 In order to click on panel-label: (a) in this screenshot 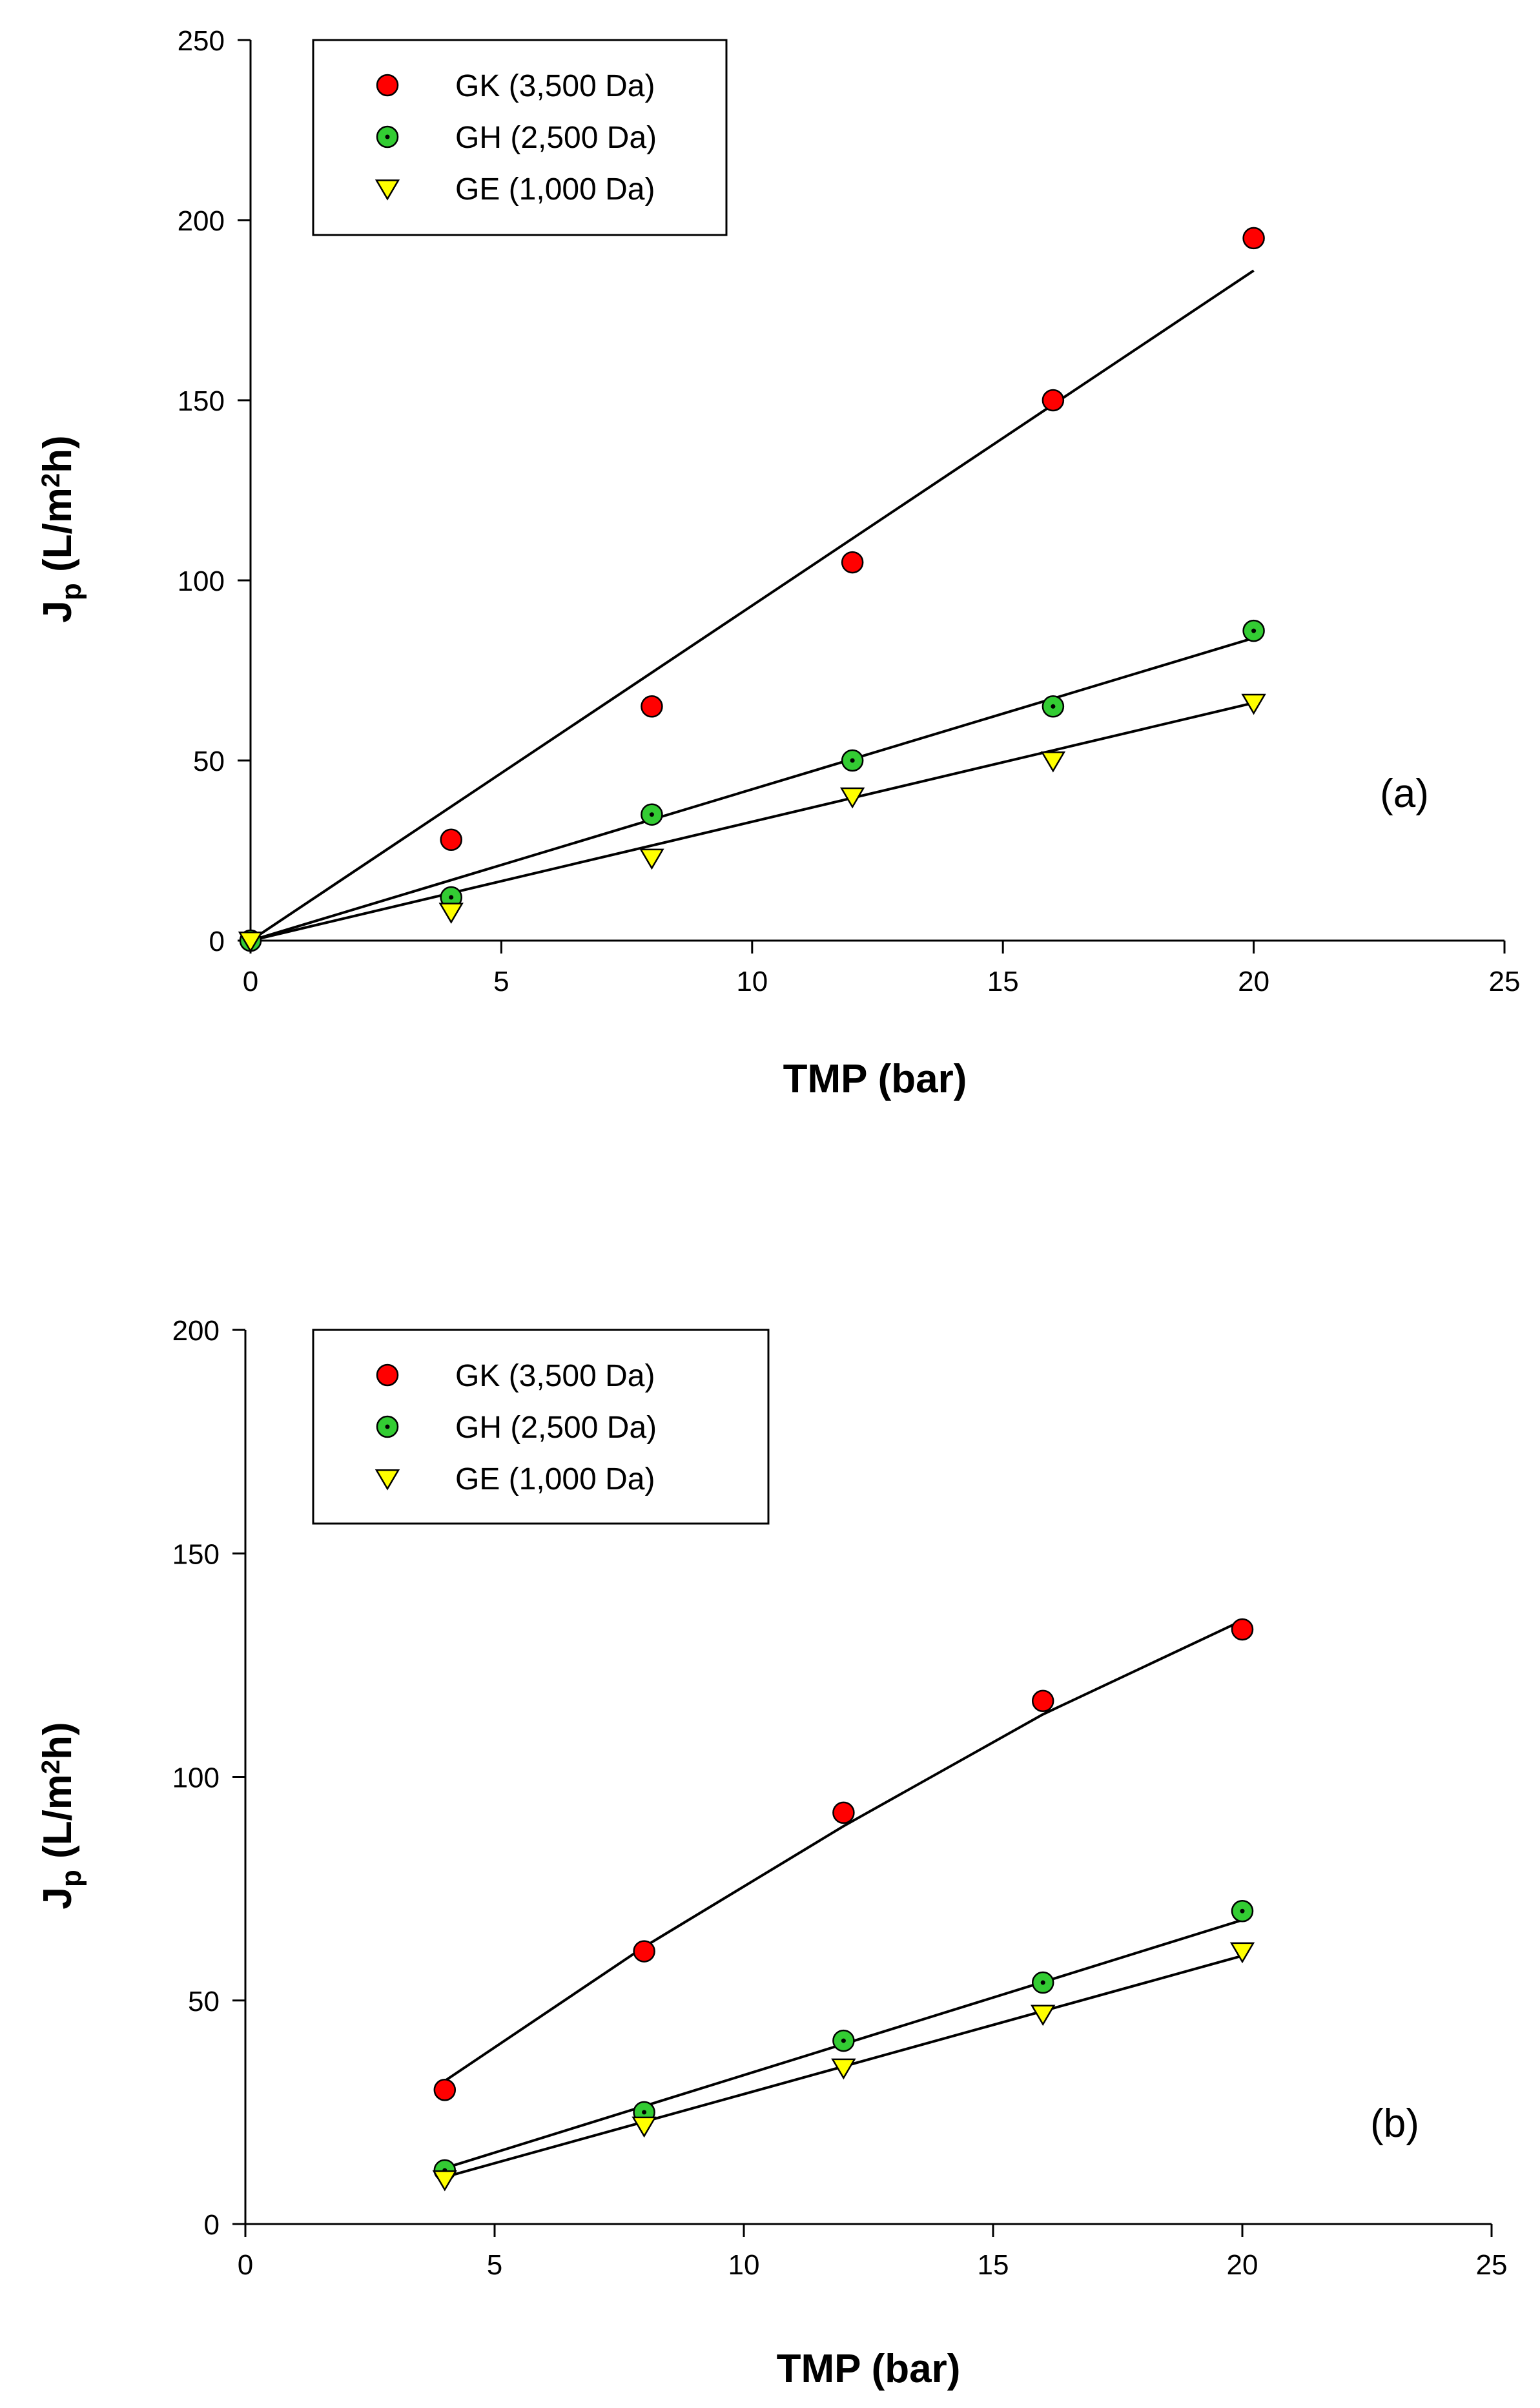, I will do `click(1404, 793)`.